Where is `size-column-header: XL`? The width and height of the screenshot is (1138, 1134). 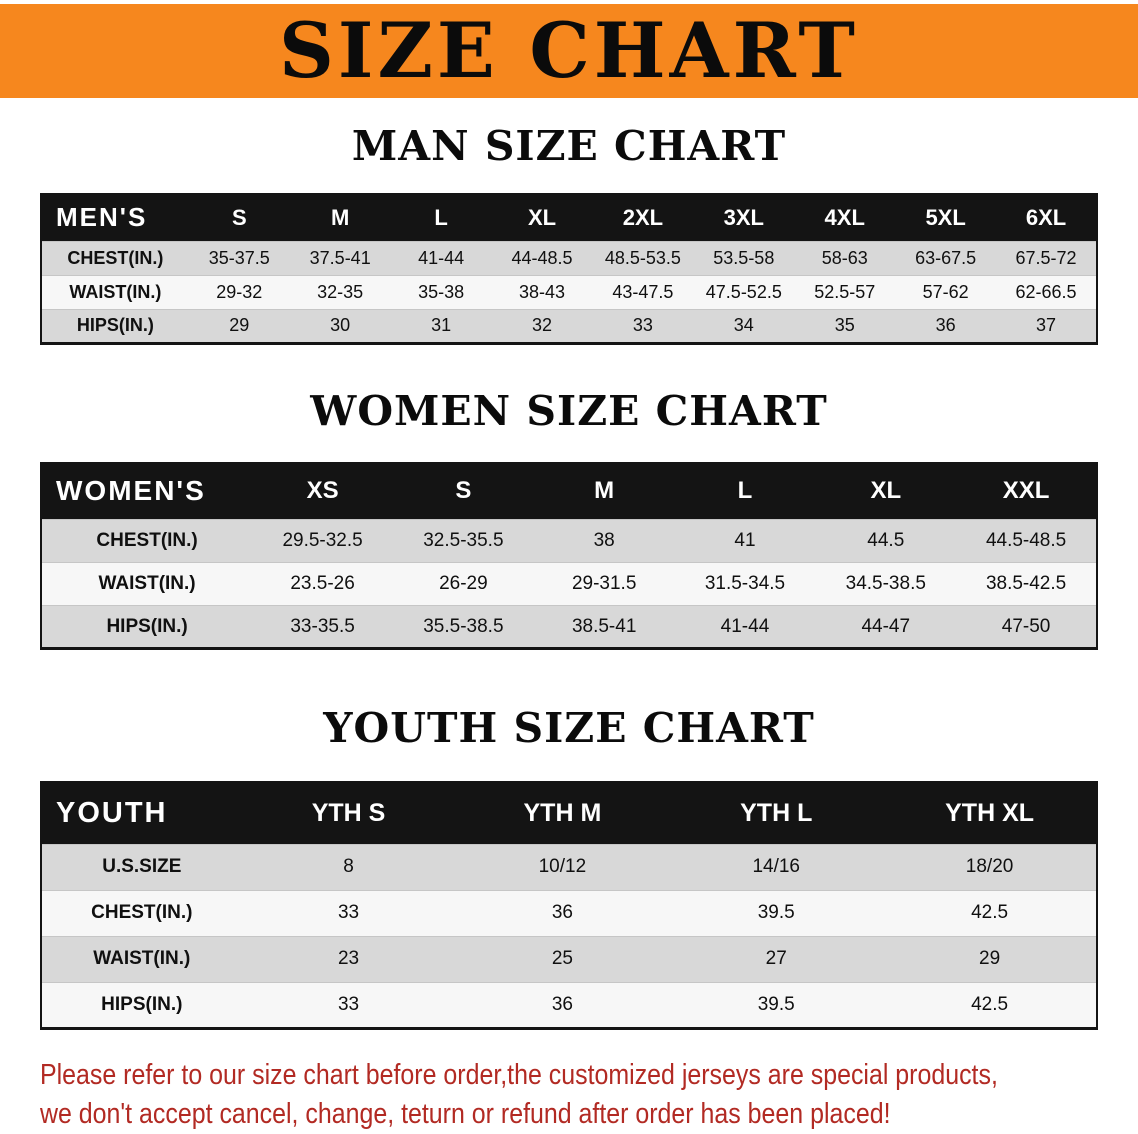 size-column-header: XL is located at coordinates (542, 217).